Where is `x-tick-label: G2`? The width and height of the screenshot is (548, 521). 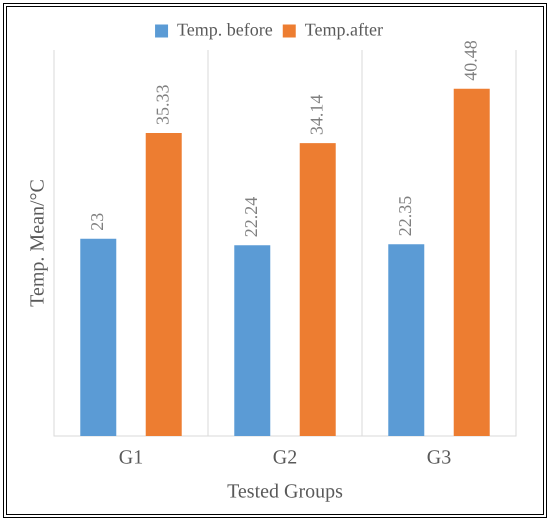
x-tick-label: G2 is located at coordinates (285, 457).